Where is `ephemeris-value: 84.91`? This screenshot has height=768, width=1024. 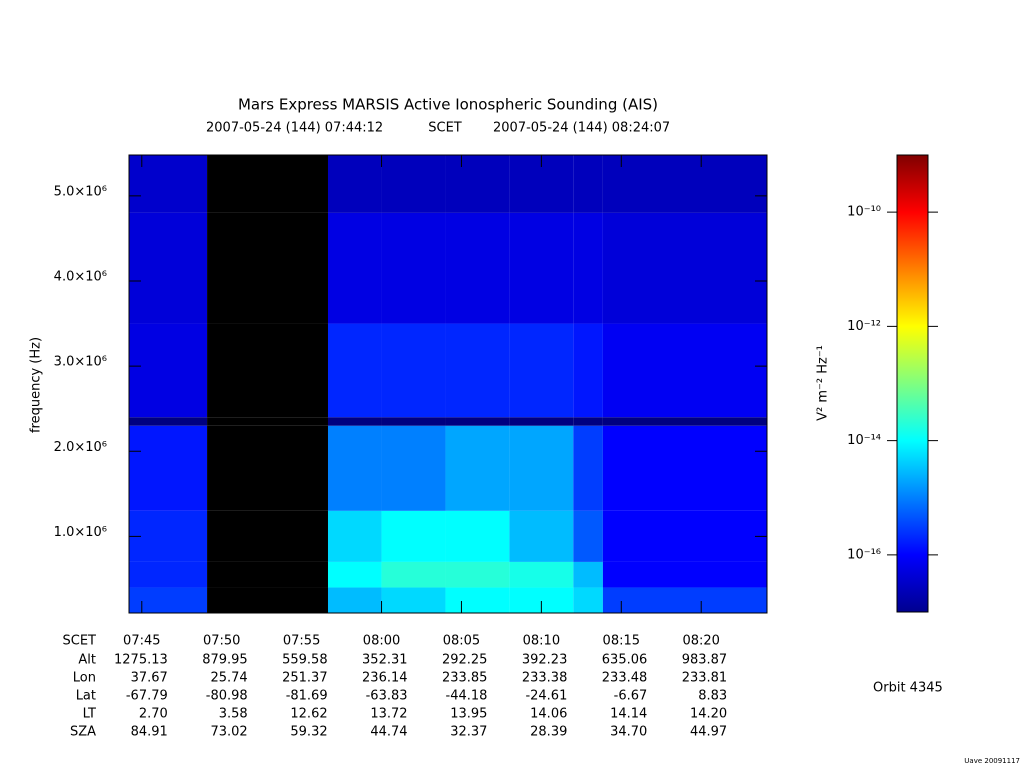 ephemeris-value: 84.91 is located at coordinates (149, 732).